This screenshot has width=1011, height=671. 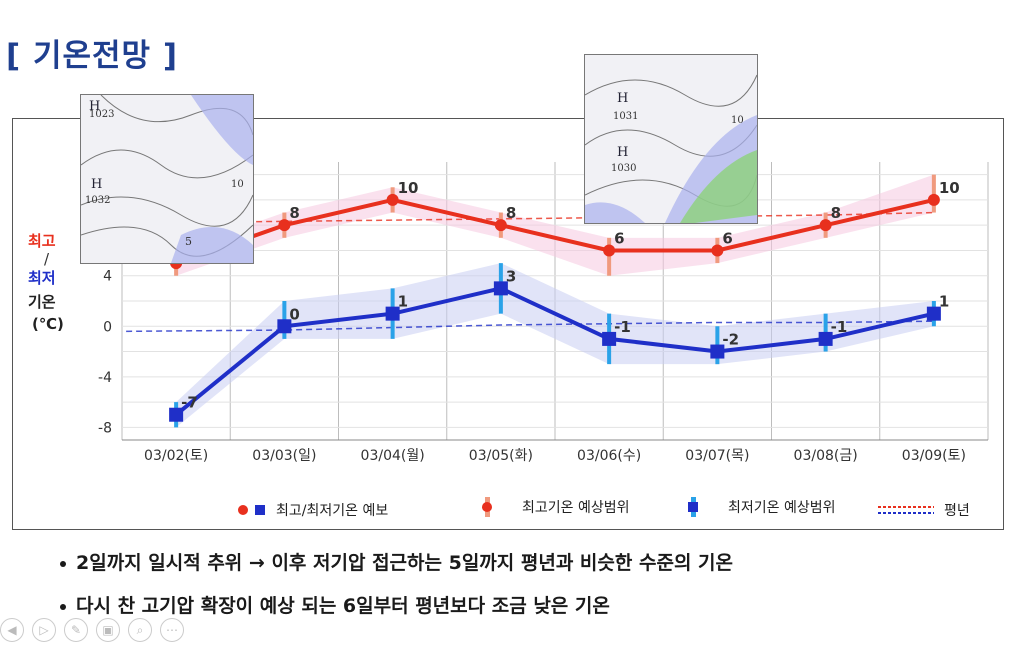 What do you see at coordinates (105, 428) in the screenshot?
I see `y-tick-label: -8` at bounding box center [105, 428].